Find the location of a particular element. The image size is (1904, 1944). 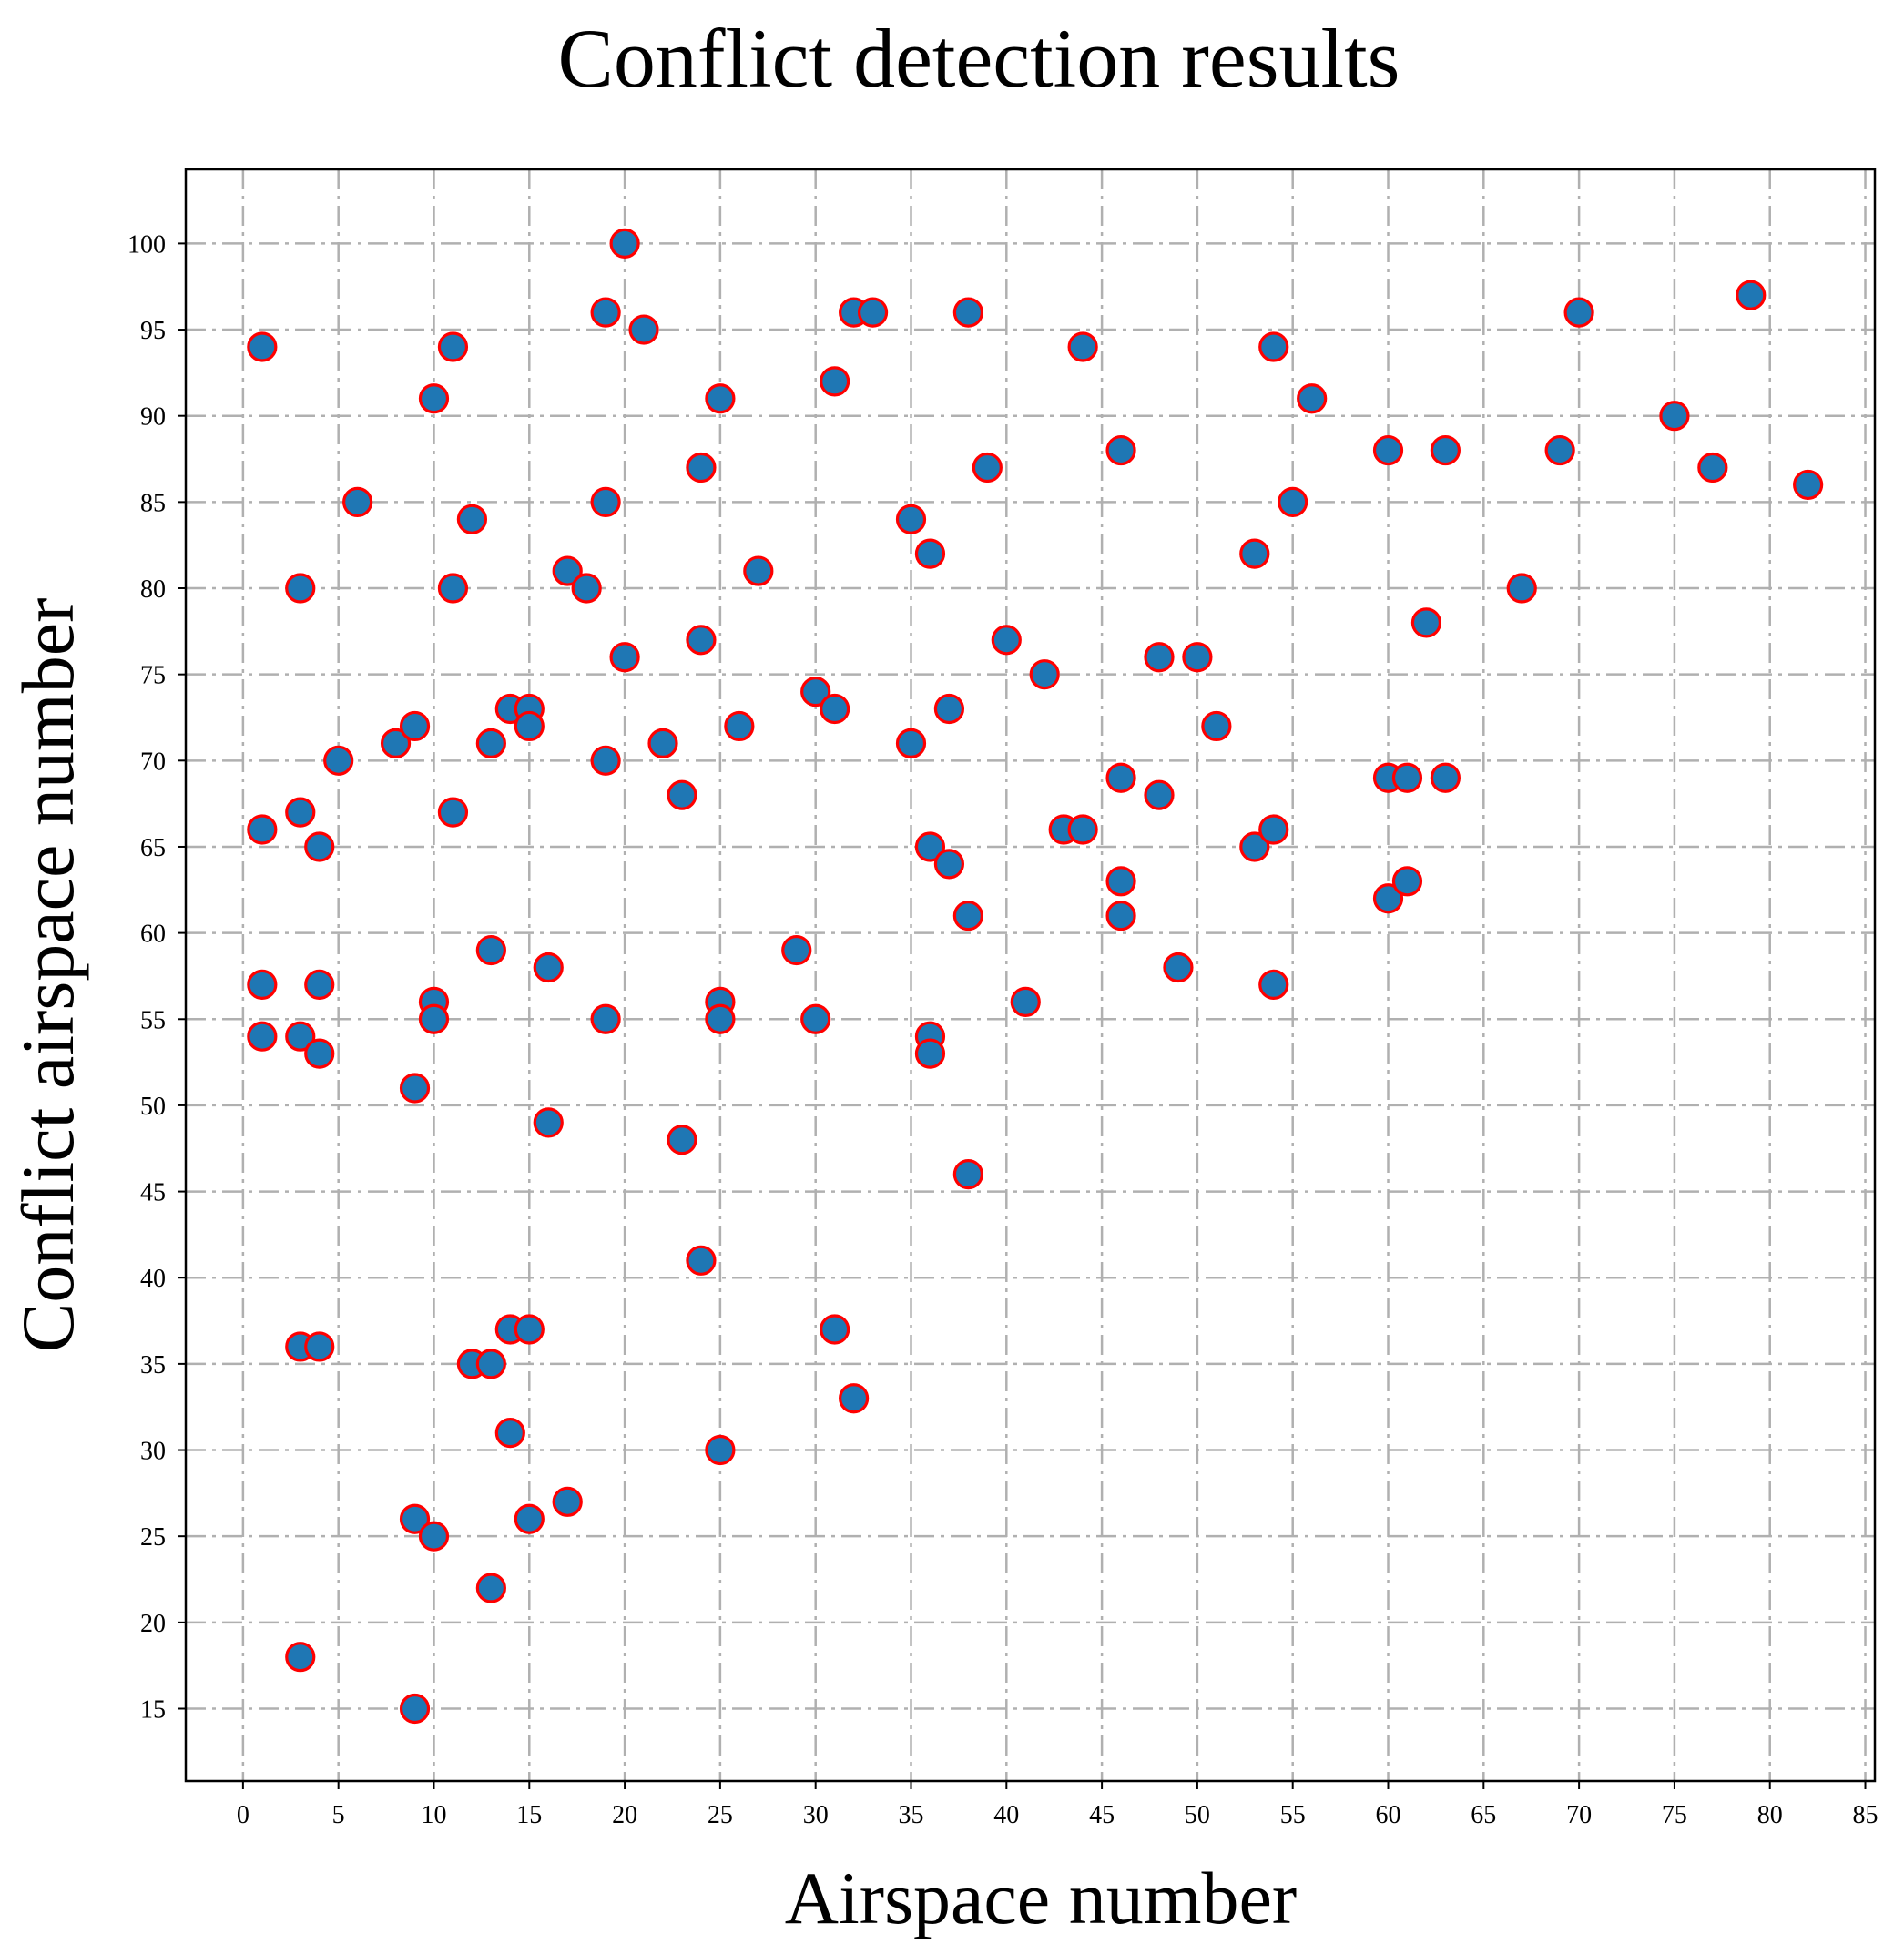

chart-title: Conflict detection results is located at coordinates (979, 58).